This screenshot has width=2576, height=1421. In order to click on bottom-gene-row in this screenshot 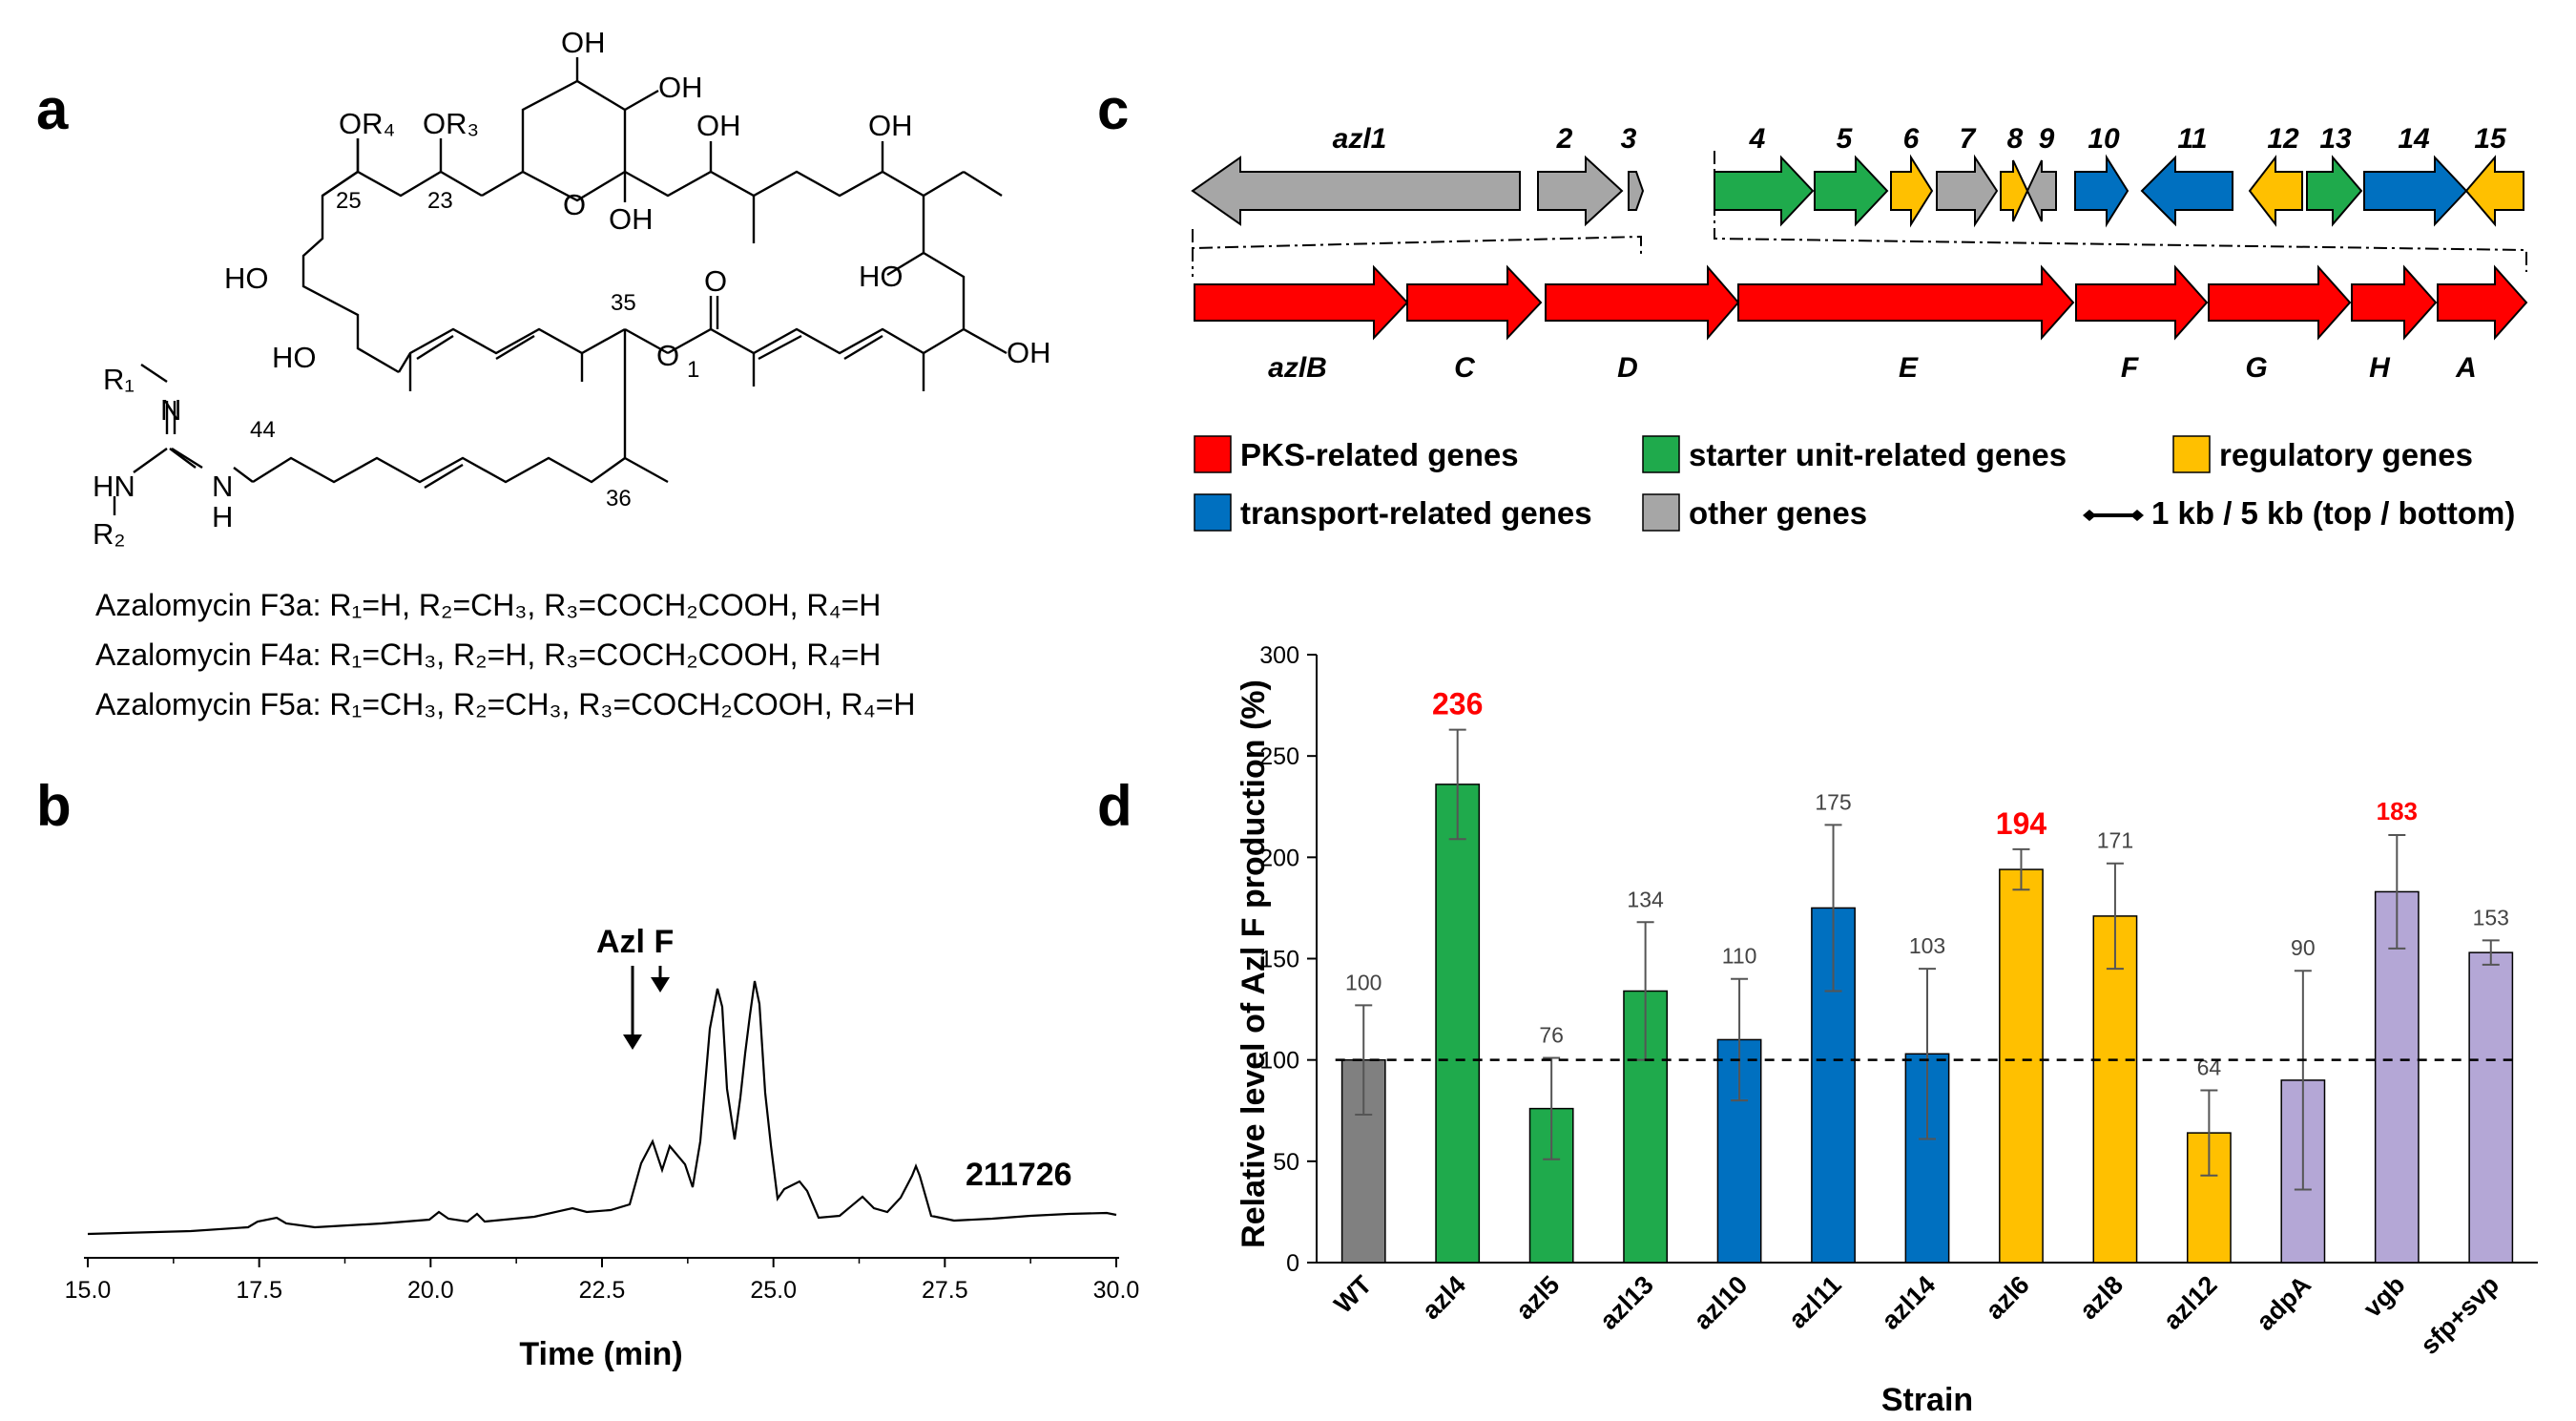, I will do `click(1861, 303)`.